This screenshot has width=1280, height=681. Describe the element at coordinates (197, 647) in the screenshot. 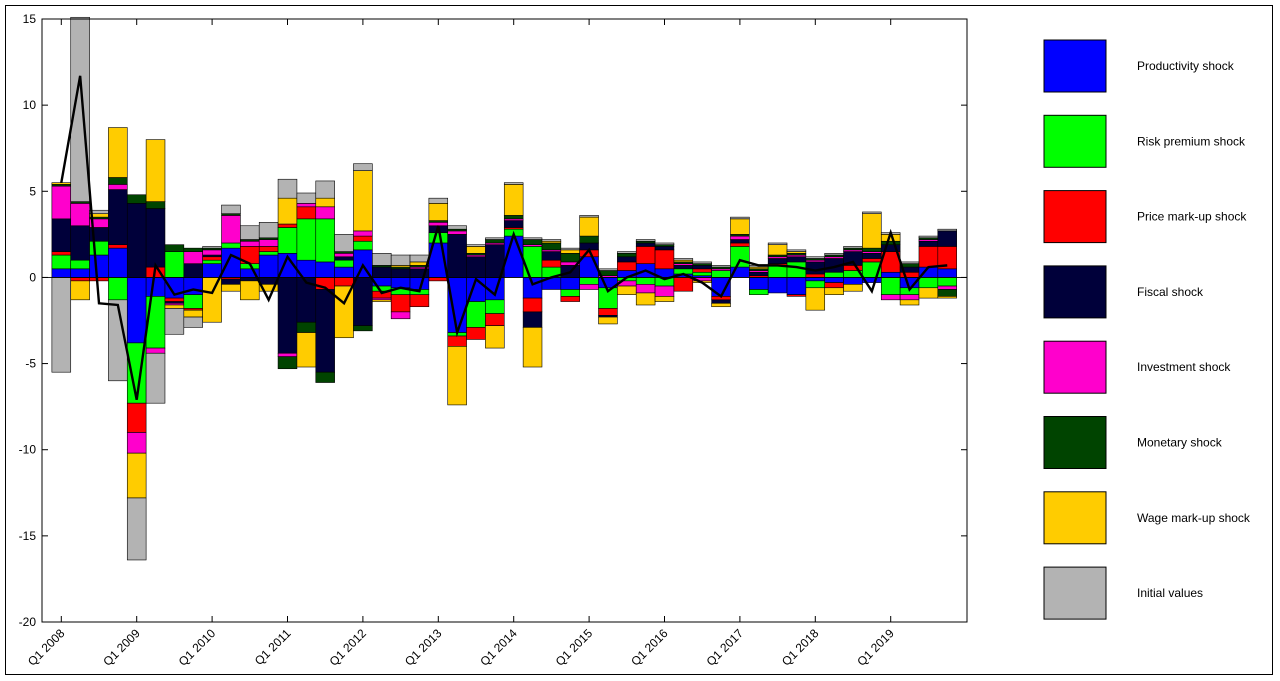

I see `x-tick-label: Q1 2010` at that location.